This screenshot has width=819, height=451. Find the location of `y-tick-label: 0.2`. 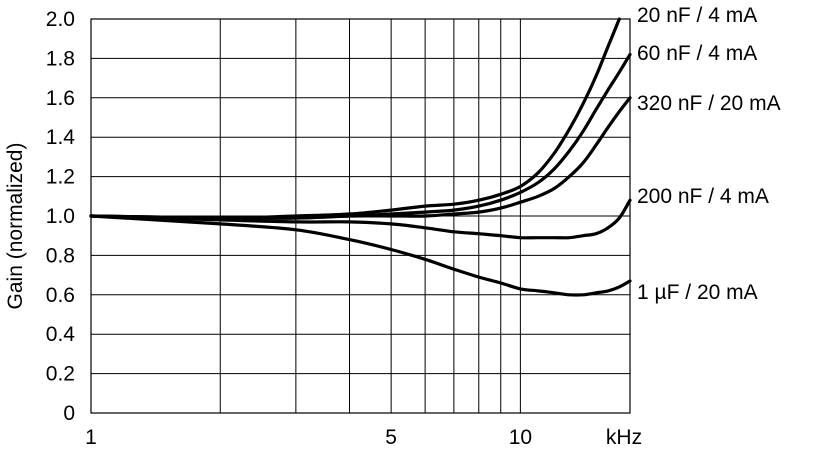

y-tick-label: 0.2 is located at coordinates (60, 374).